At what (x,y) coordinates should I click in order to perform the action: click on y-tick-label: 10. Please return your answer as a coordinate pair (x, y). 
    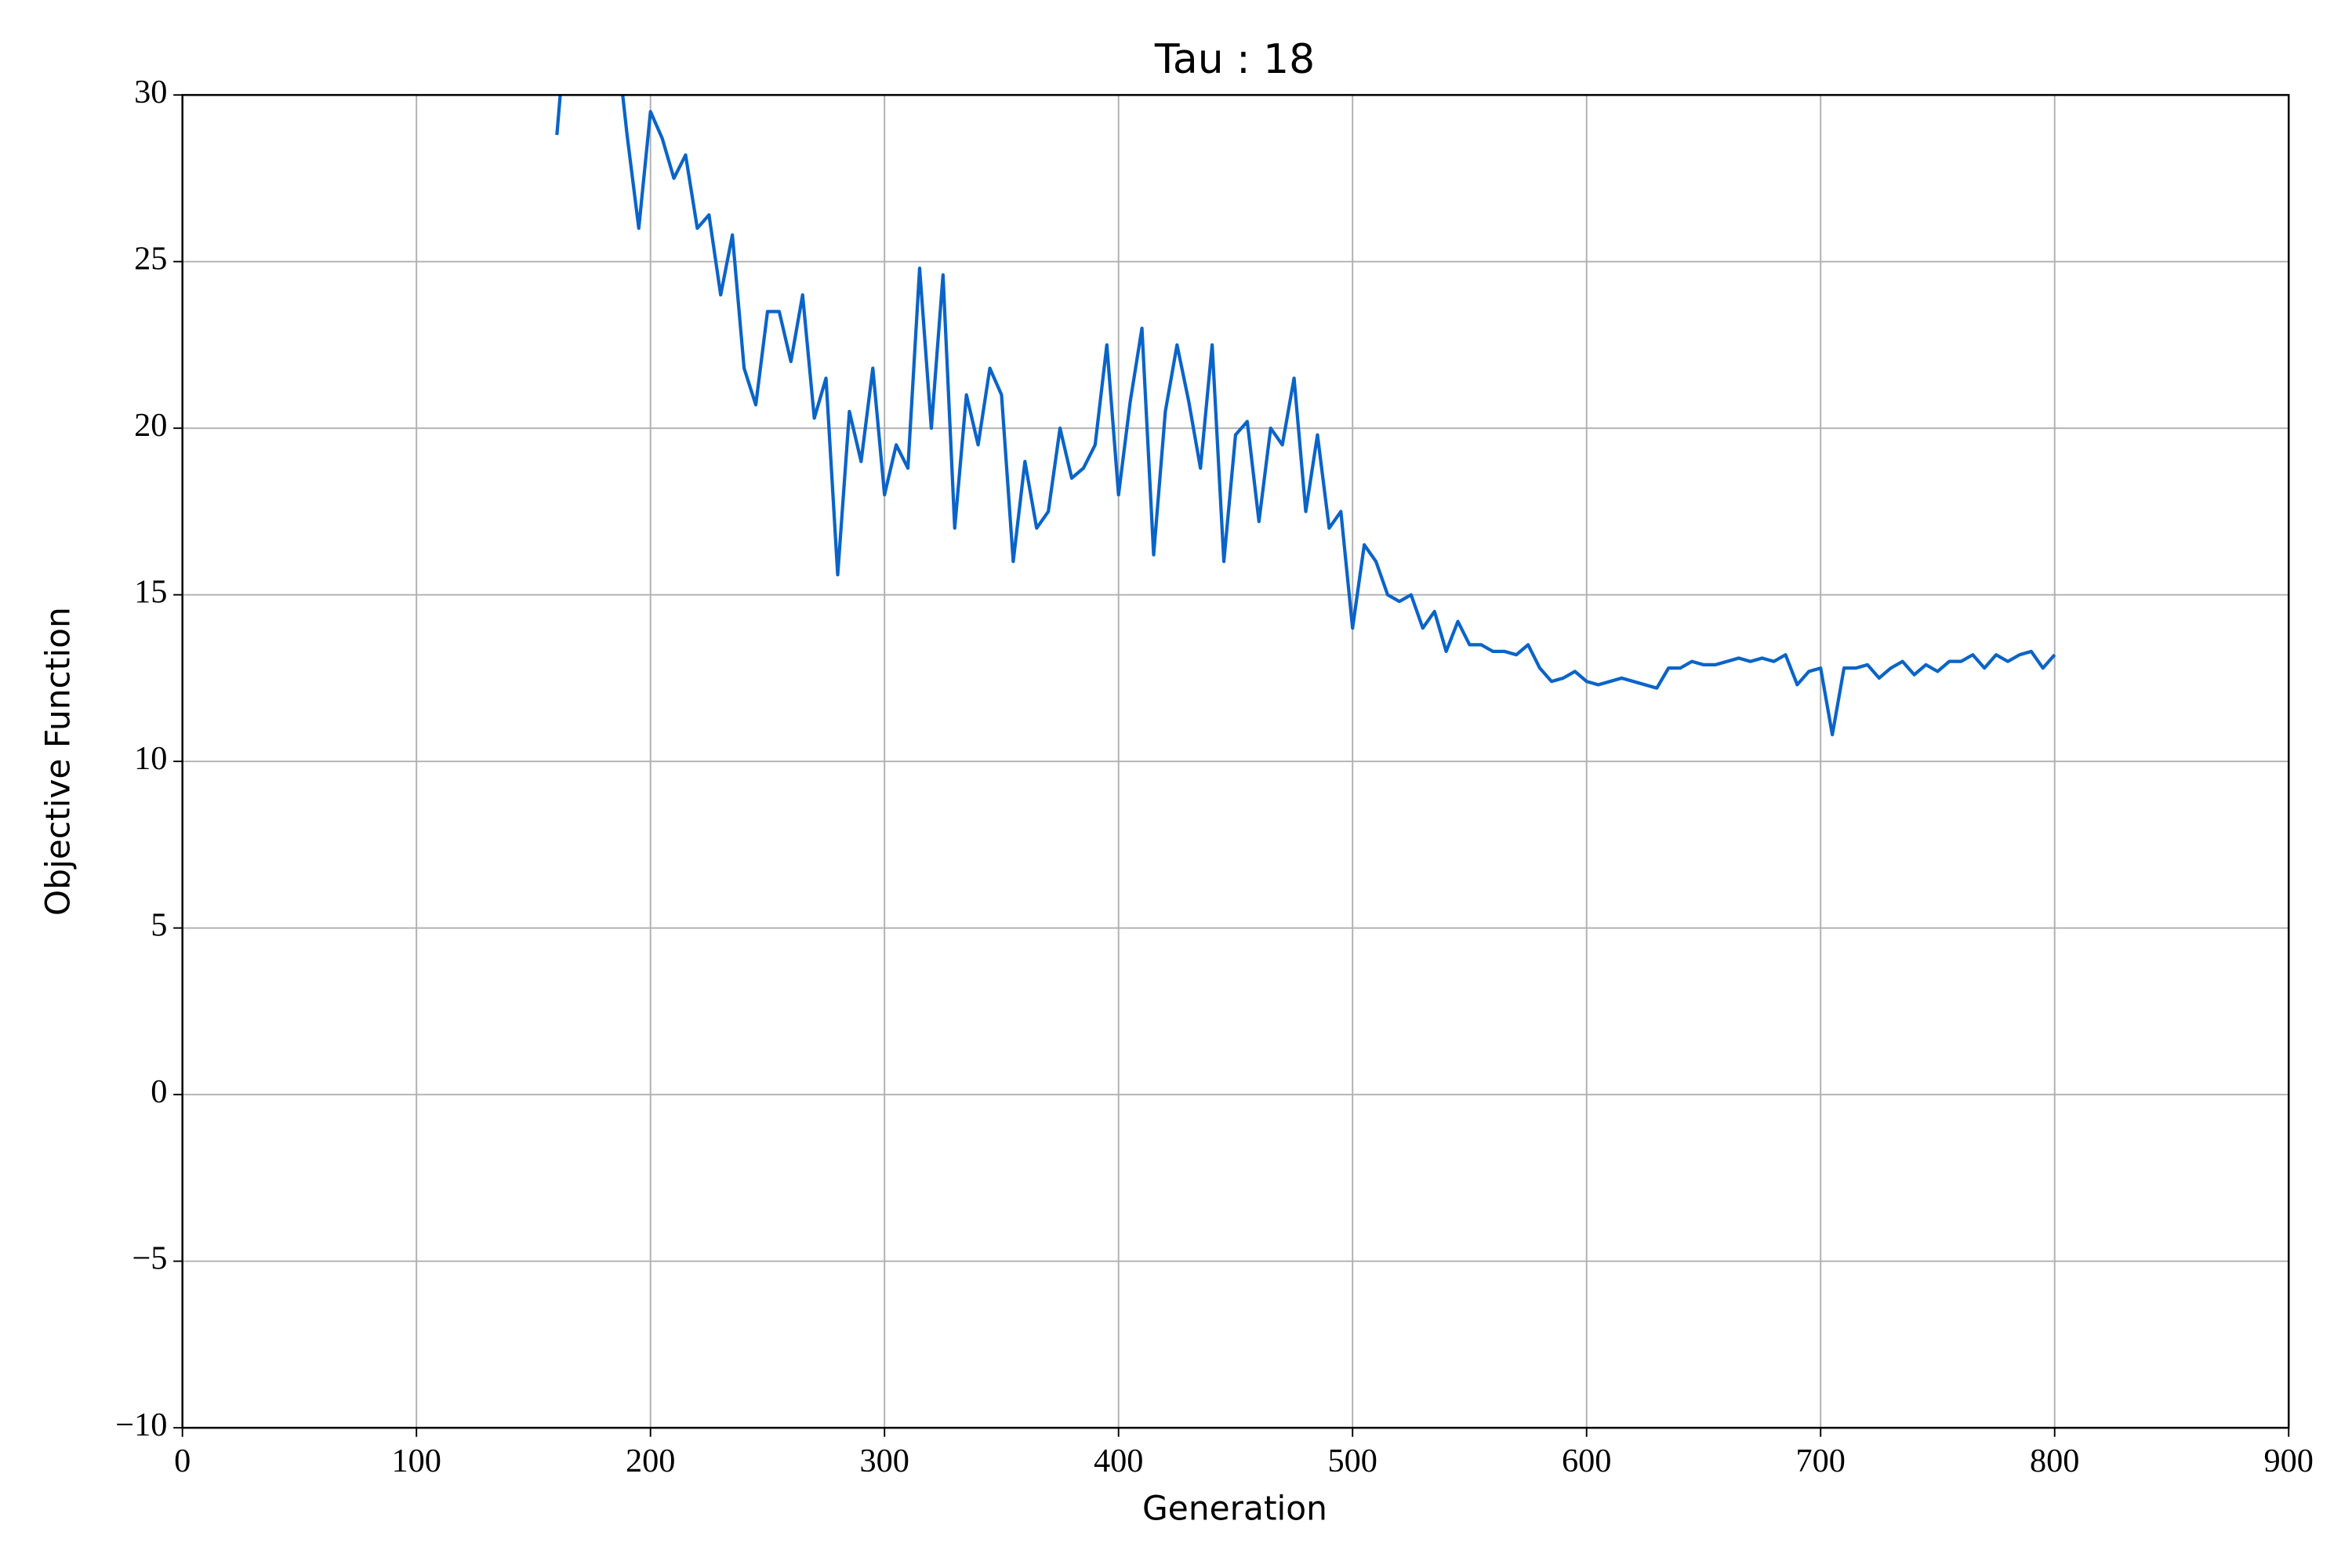
    Looking at the image, I should click on (150, 758).